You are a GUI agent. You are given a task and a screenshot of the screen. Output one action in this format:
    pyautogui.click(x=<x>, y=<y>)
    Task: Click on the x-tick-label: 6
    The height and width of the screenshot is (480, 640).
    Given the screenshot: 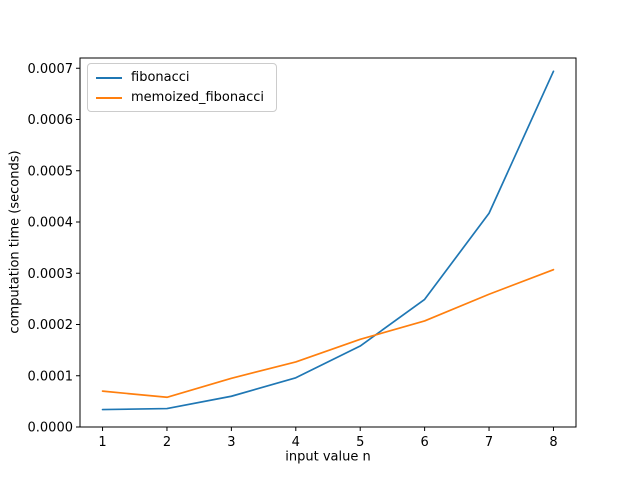 What is the action you would take?
    pyautogui.click(x=424, y=442)
    